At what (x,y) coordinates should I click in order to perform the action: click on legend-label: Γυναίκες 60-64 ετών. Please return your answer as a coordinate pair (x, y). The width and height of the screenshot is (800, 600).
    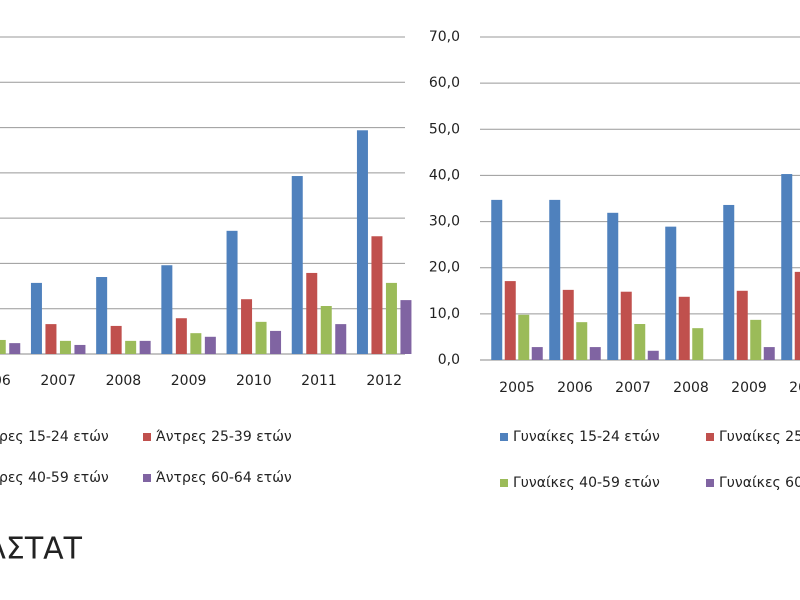
    Looking at the image, I should click on (759, 483).